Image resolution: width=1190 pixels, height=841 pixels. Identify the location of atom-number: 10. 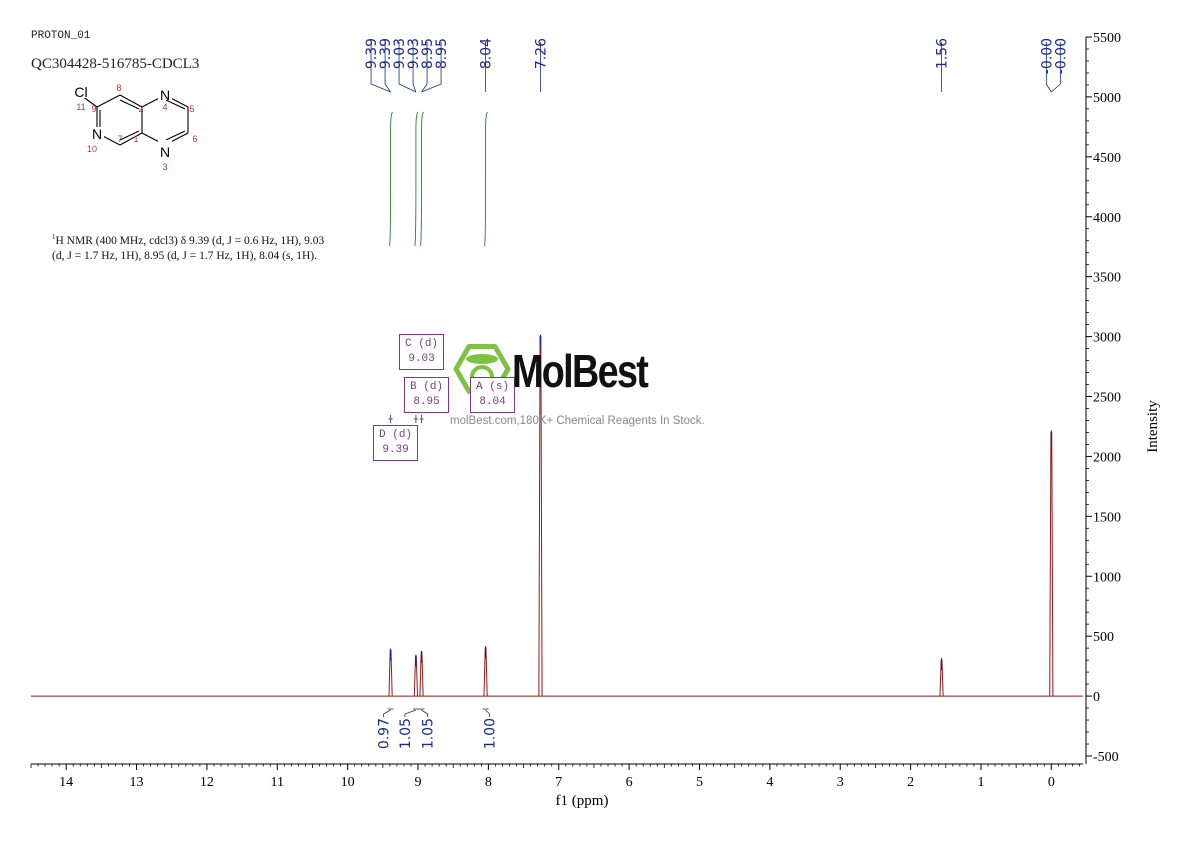
(92, 149).